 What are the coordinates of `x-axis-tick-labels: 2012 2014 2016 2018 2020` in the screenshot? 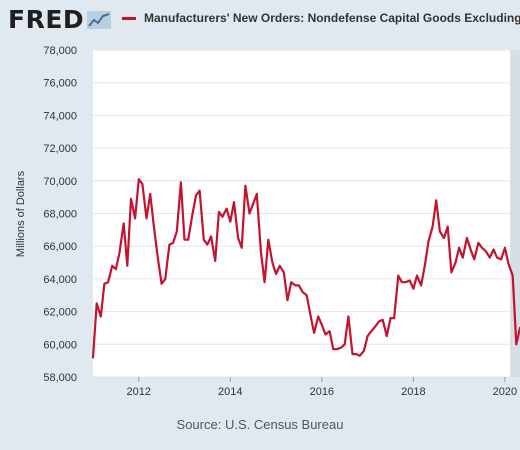 It's located at (322, 392).